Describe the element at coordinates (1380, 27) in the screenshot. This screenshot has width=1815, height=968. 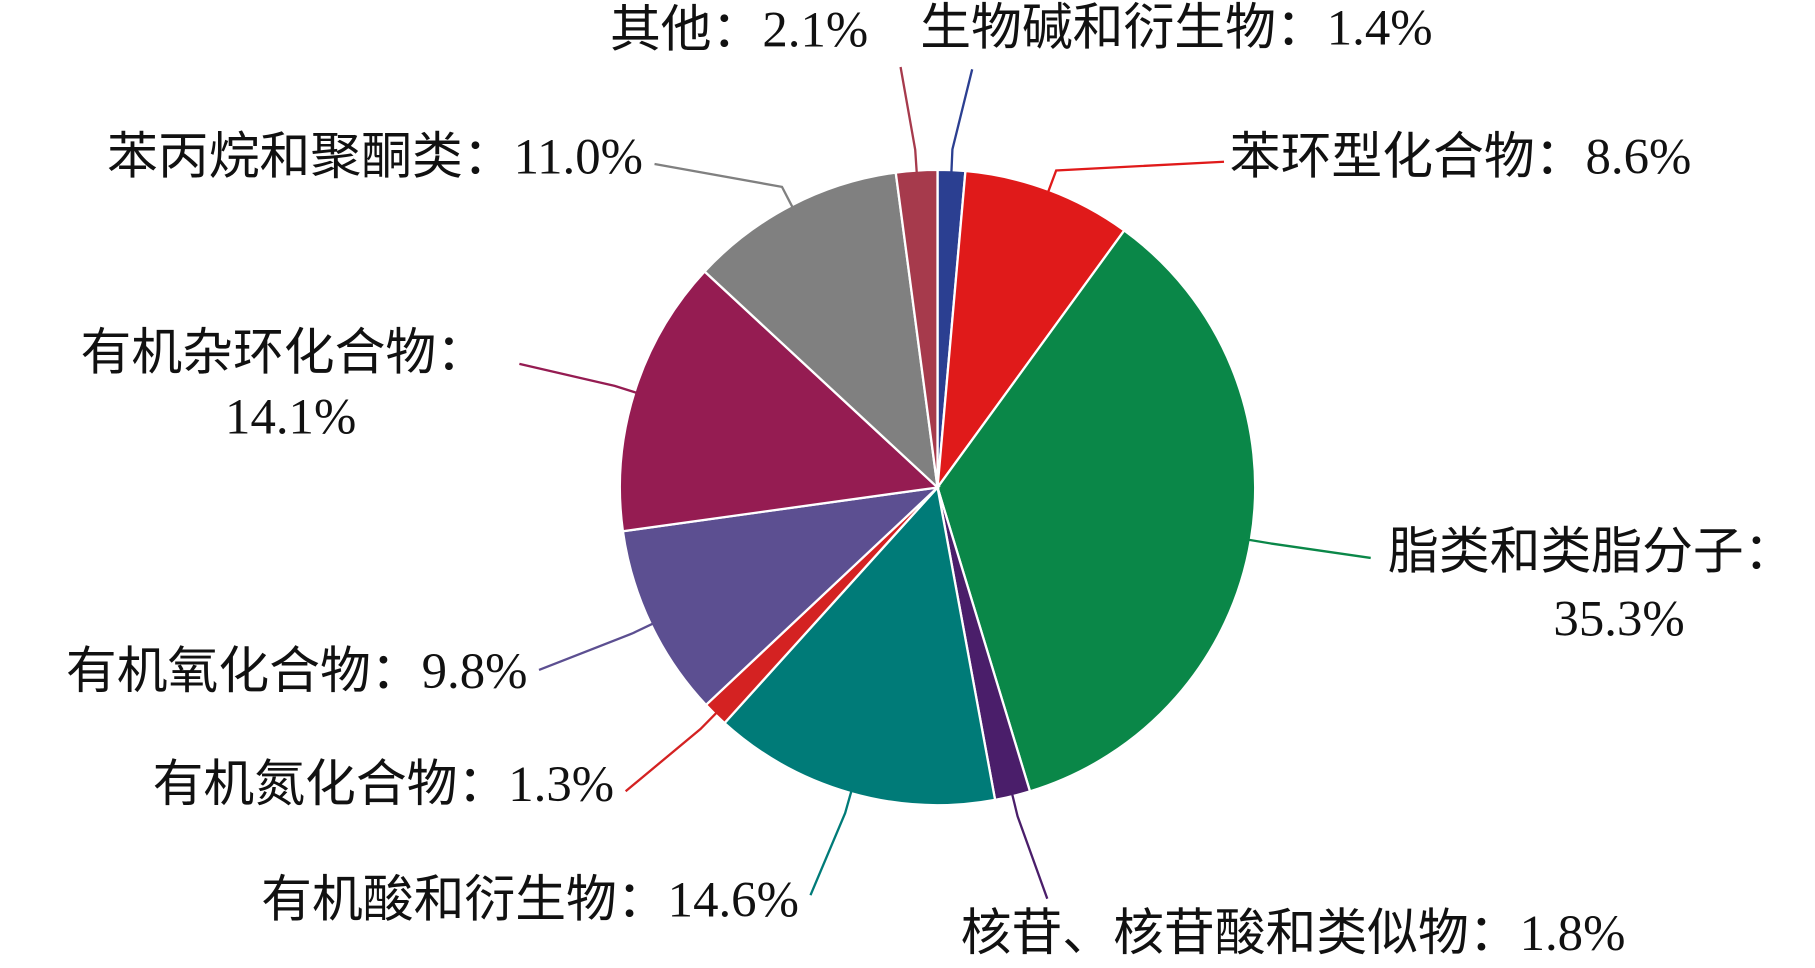
I see `value-label: 1.4%` at that location.